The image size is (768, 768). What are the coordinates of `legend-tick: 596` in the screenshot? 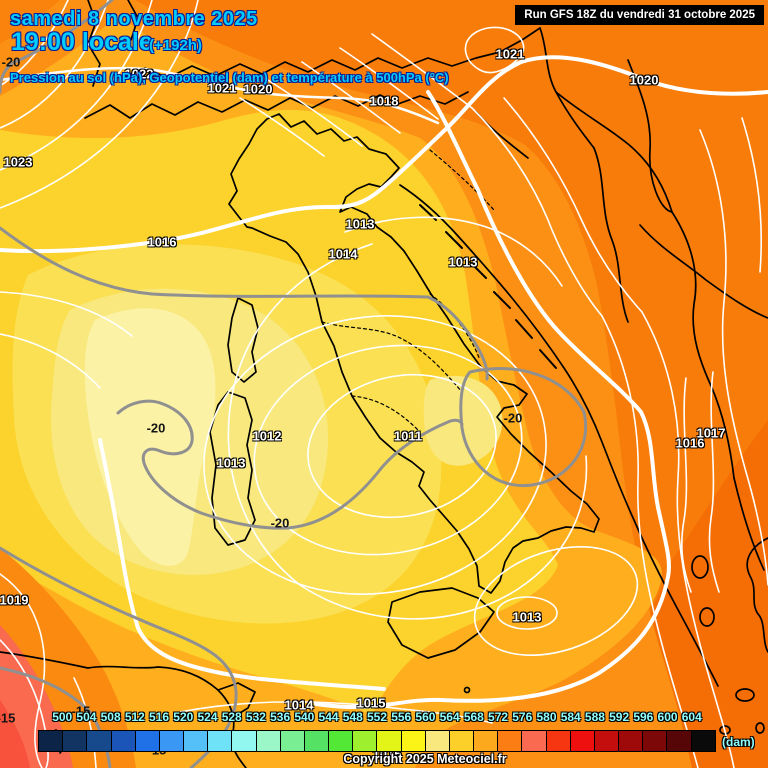 It's located at (643, 717).